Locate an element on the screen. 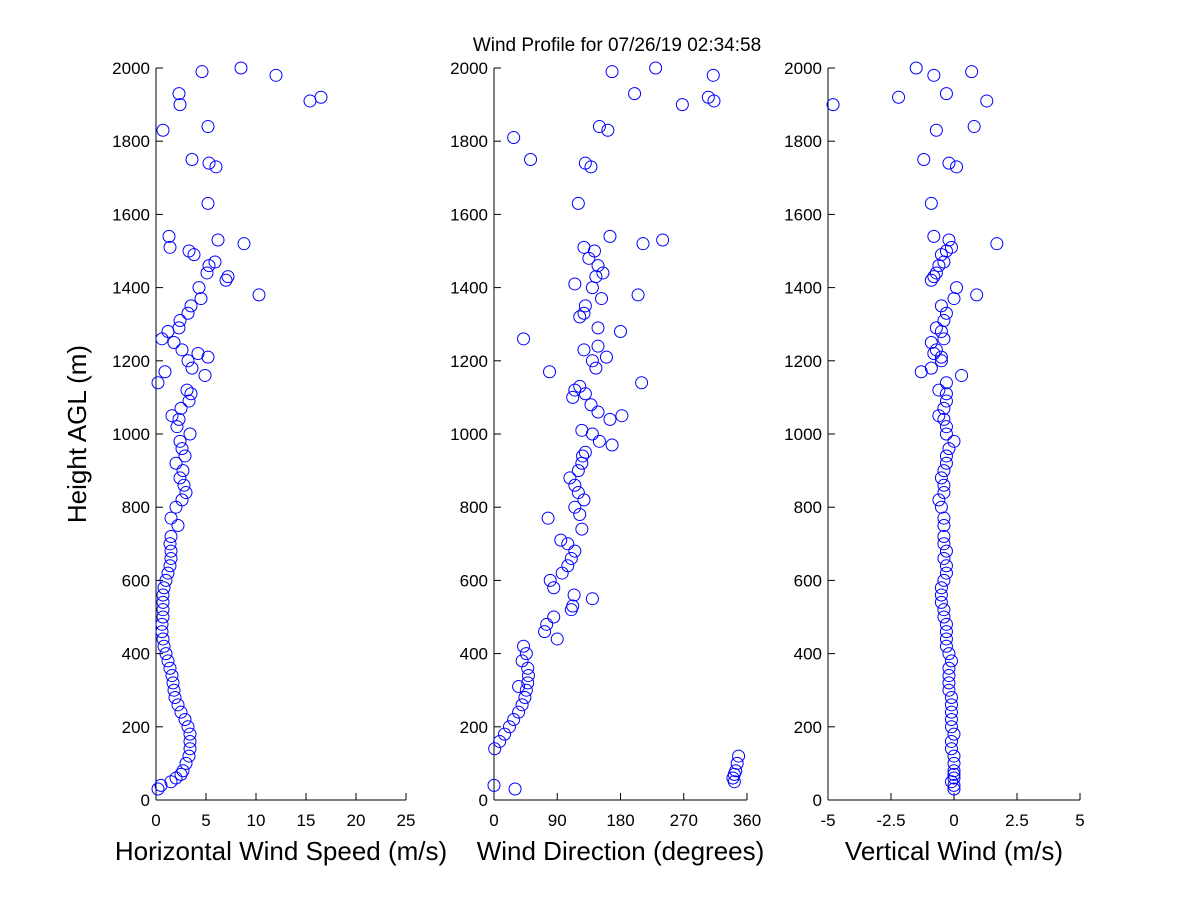 The image size is (1200, 900). x-tick-label: 0 is located at coordinates (155, 820).